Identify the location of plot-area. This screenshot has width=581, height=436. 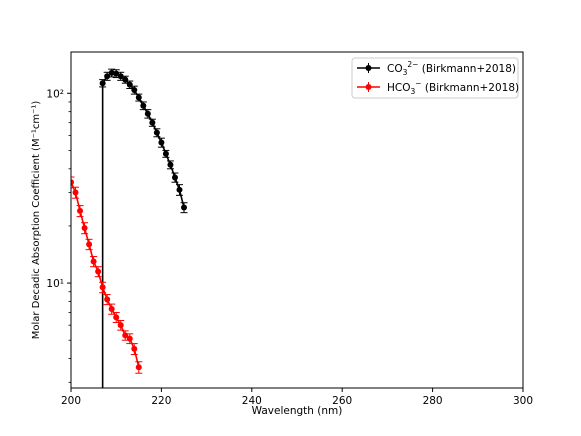
(129, 228).